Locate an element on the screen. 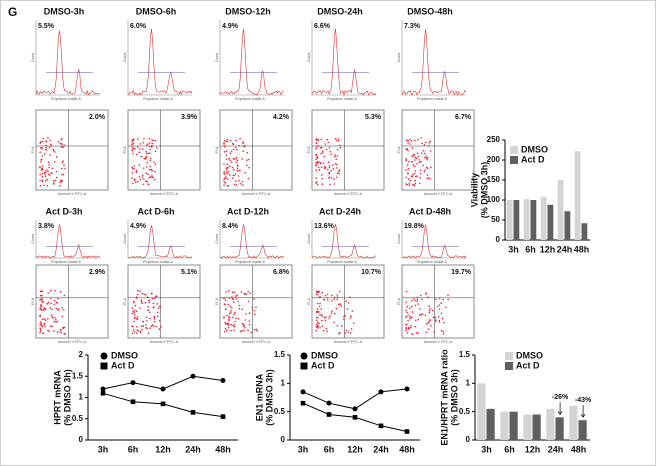 The width and height of the screenshot is (656, 466). hist-curve is located at coordinates (252, 241).